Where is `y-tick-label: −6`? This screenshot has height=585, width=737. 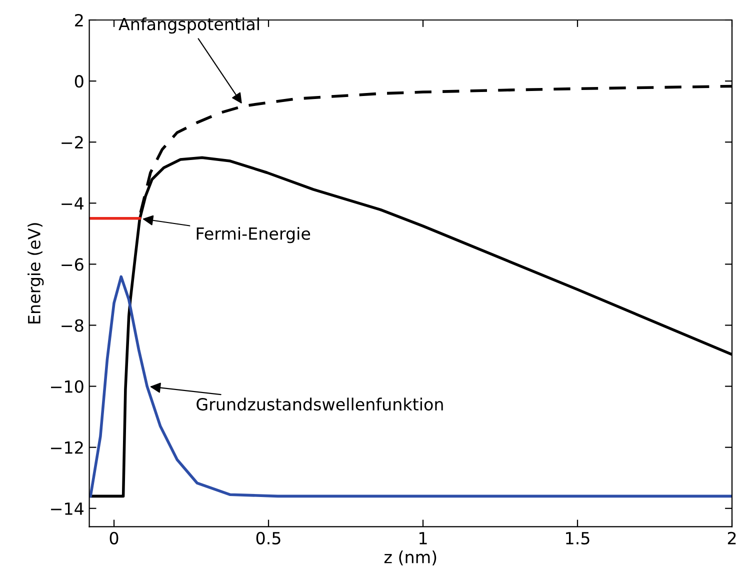
y-tick-label: −6 is located at coordinates (73, 264).